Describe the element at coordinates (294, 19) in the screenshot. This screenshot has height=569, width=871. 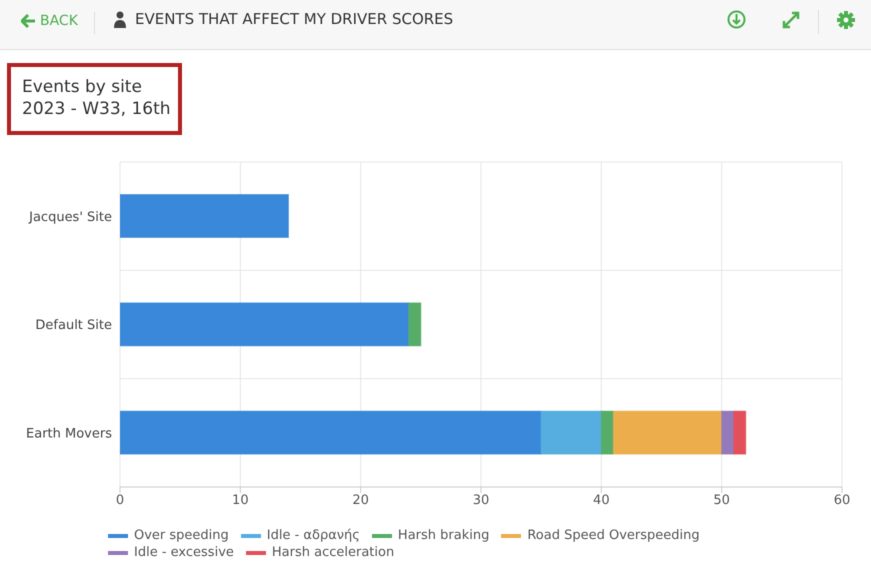
I see `text: EVENTS THAT AFFECT MY DRIVER SCORES` at that location.